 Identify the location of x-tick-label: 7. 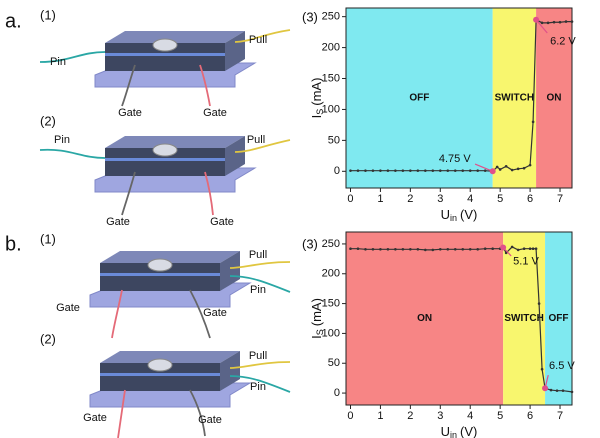
(560, 416).